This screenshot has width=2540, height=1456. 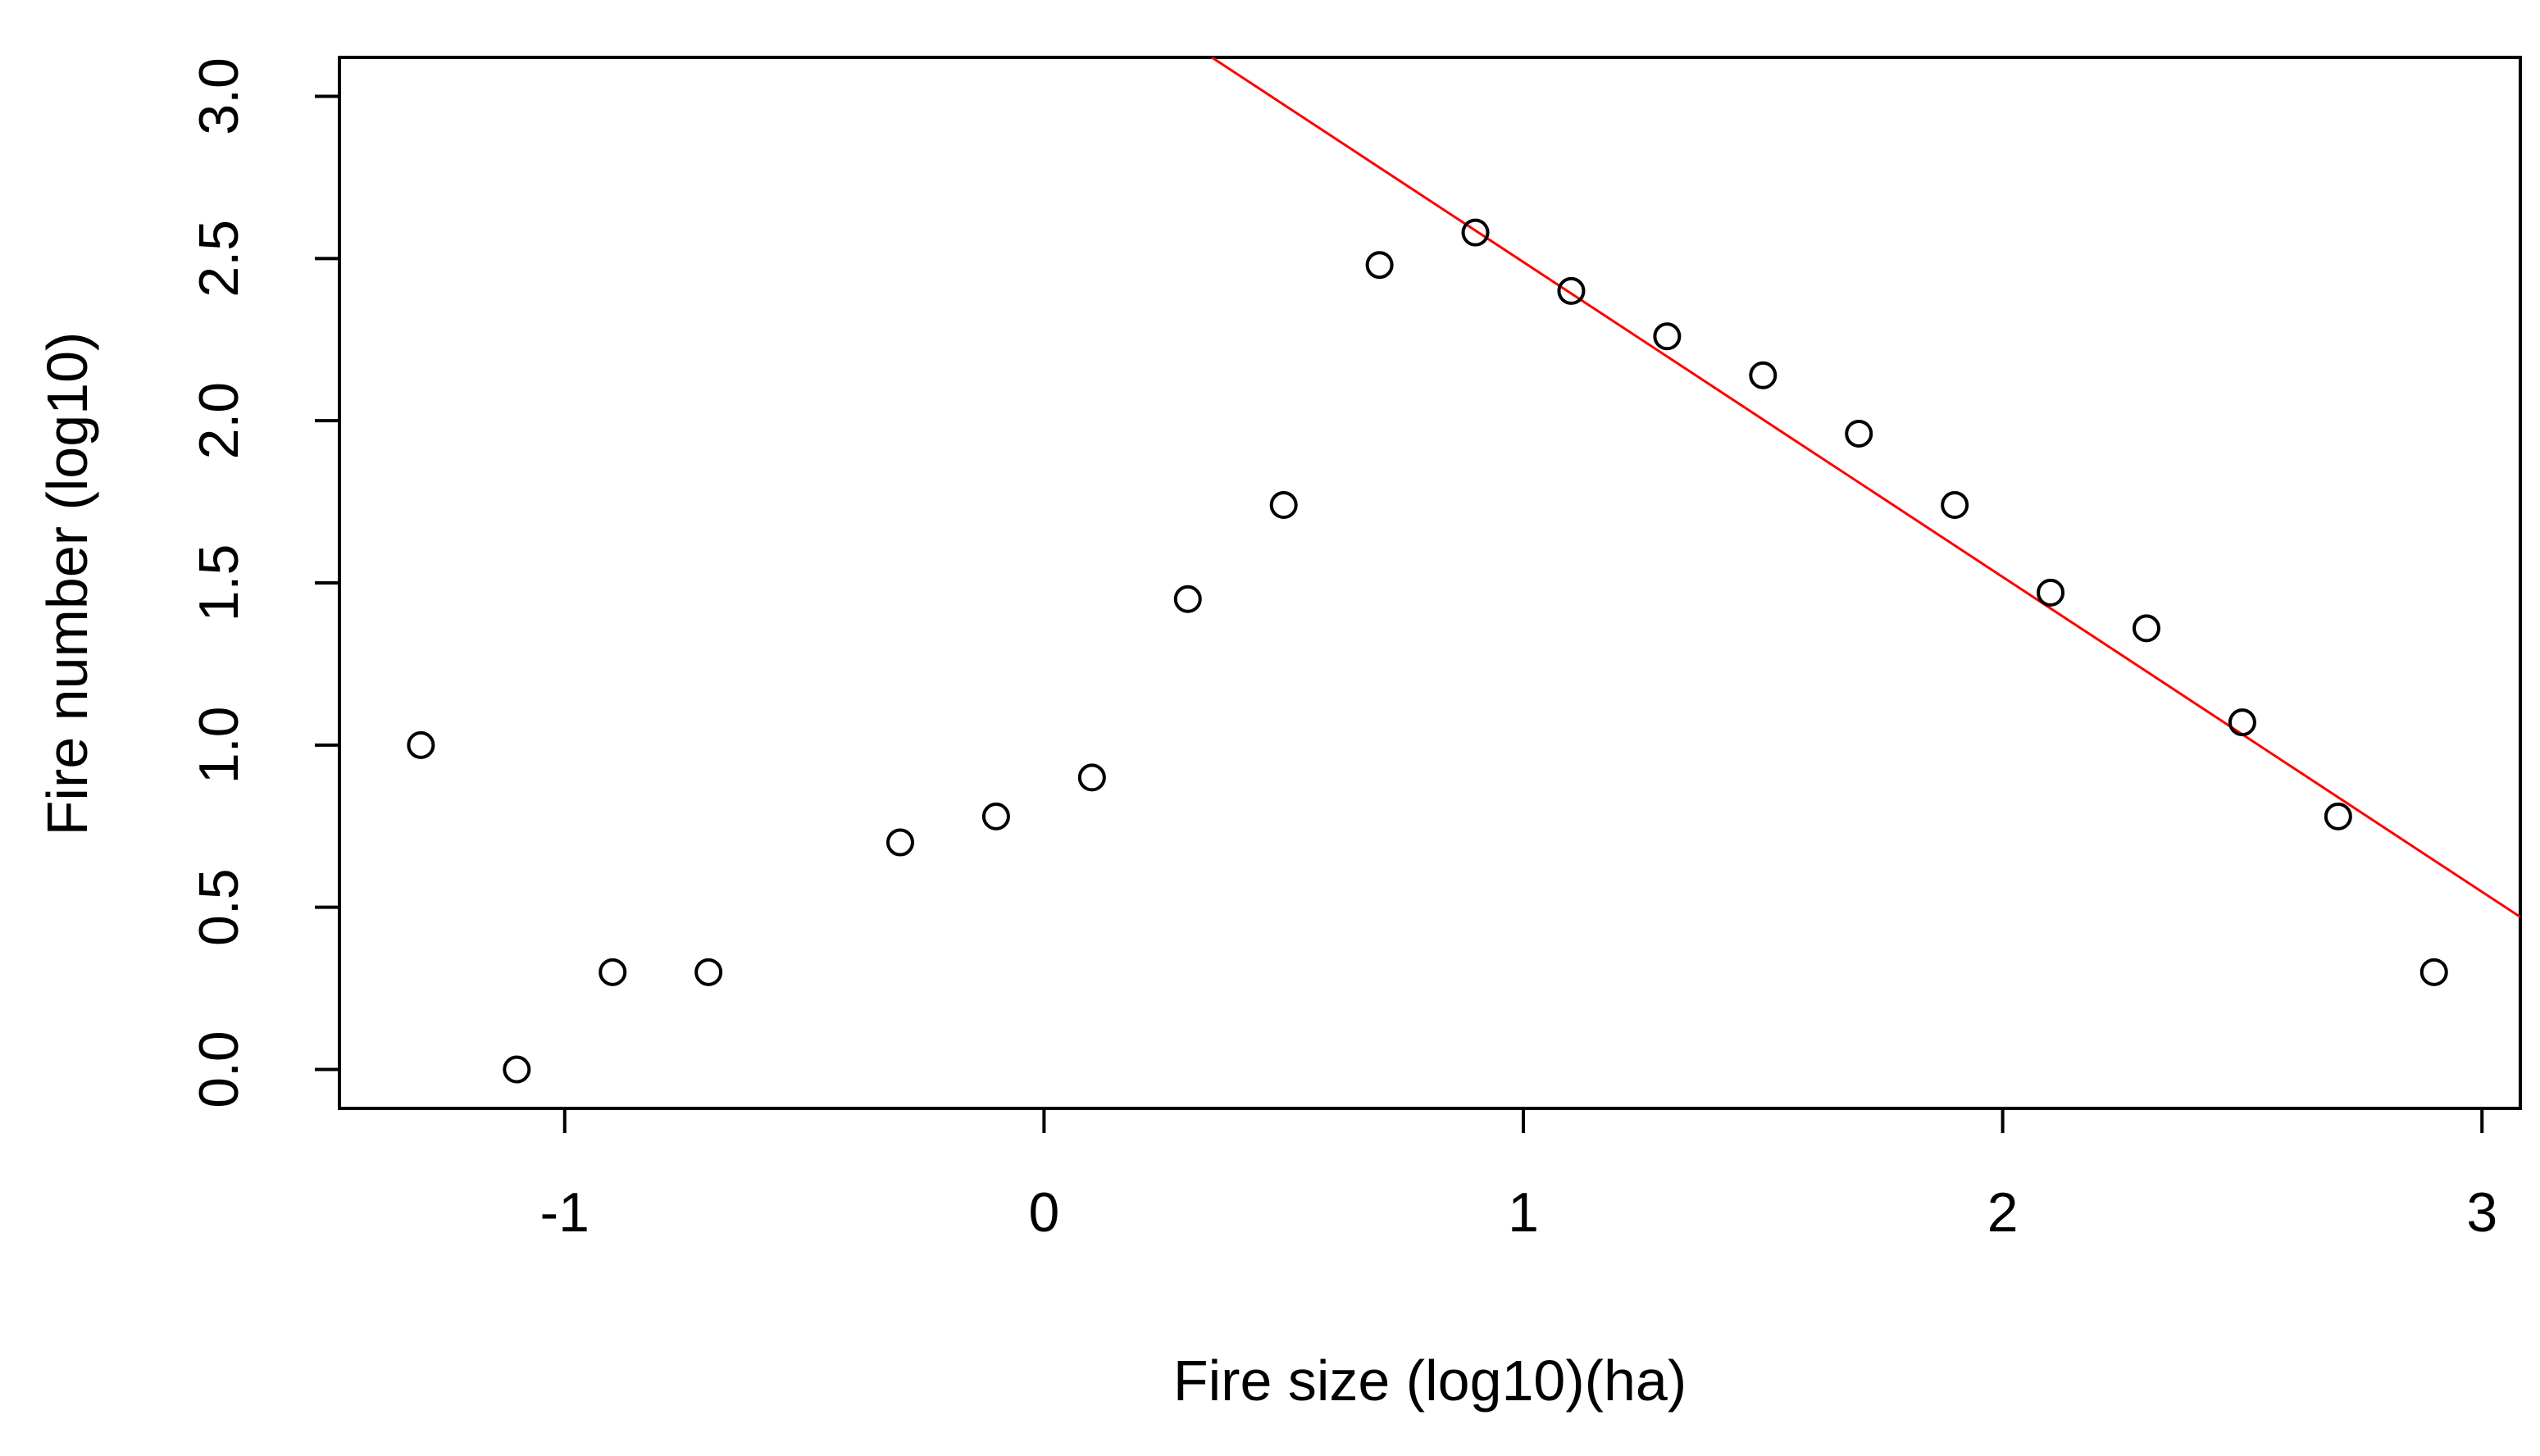 I want to click on x-tick-label: 1, so click(x=1523, y=1213).